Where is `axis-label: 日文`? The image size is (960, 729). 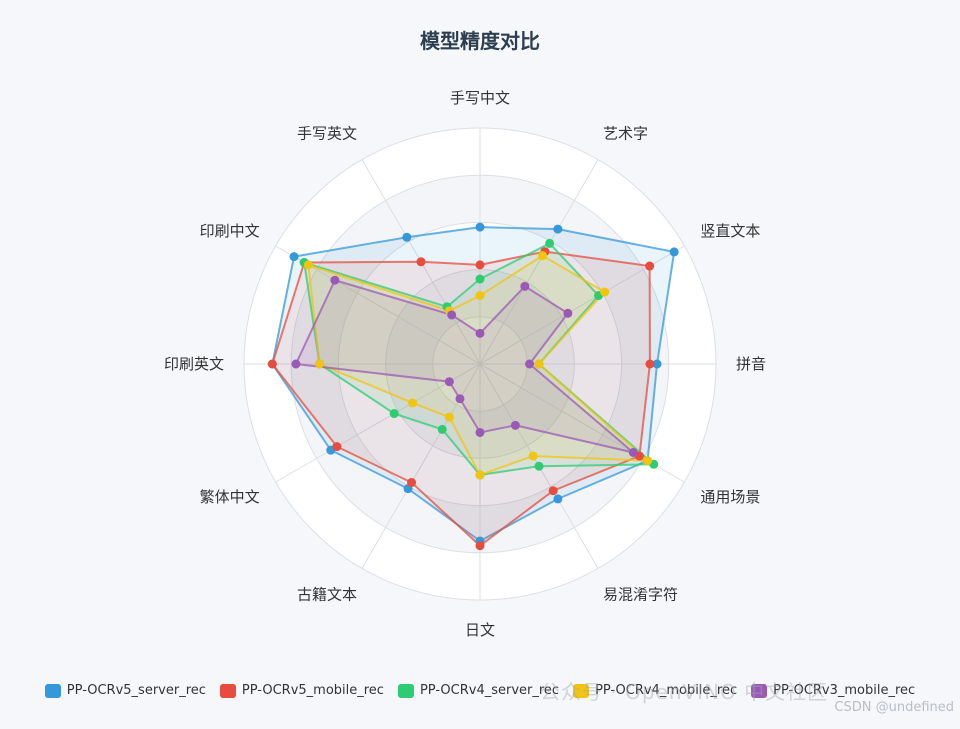 axis-label: 日文 is located at coordinates (480, 630).